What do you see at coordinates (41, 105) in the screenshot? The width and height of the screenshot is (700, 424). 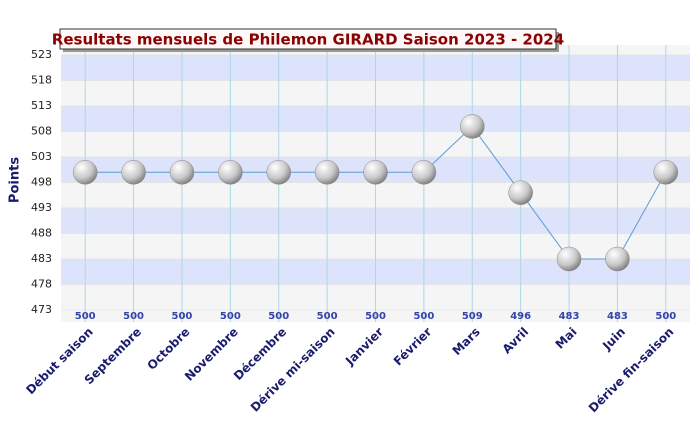 I see `y-tick-label: 513` at bounding box center [41, 105].